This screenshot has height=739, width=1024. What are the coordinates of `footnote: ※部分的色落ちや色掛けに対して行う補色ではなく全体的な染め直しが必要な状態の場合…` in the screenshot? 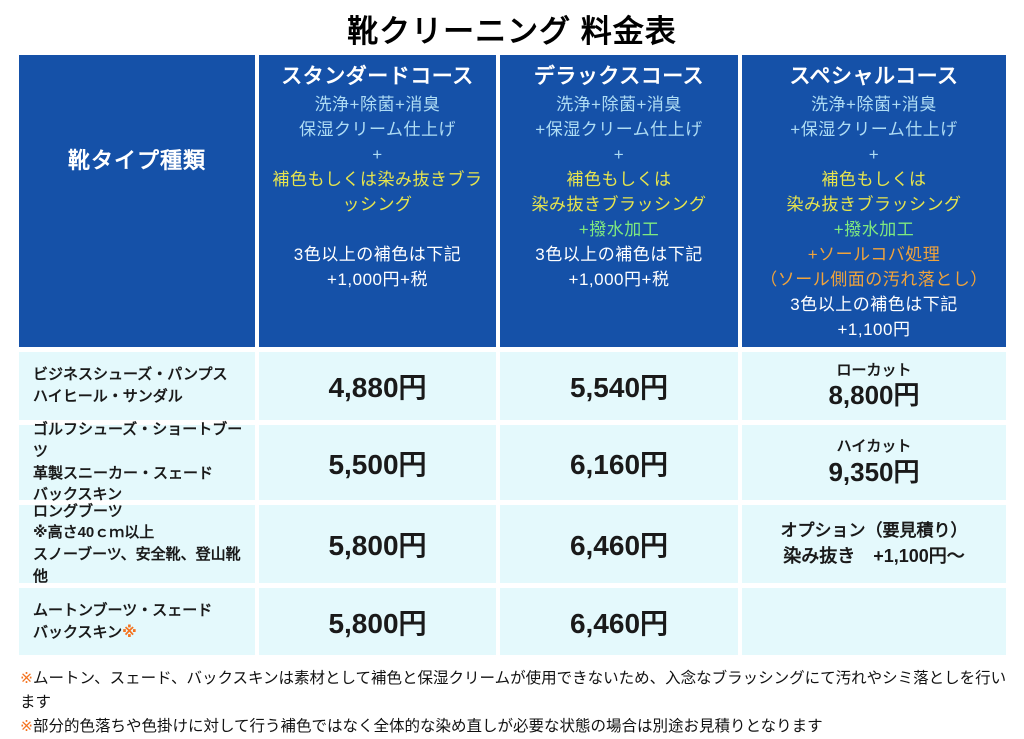 It's located at (515, 727).